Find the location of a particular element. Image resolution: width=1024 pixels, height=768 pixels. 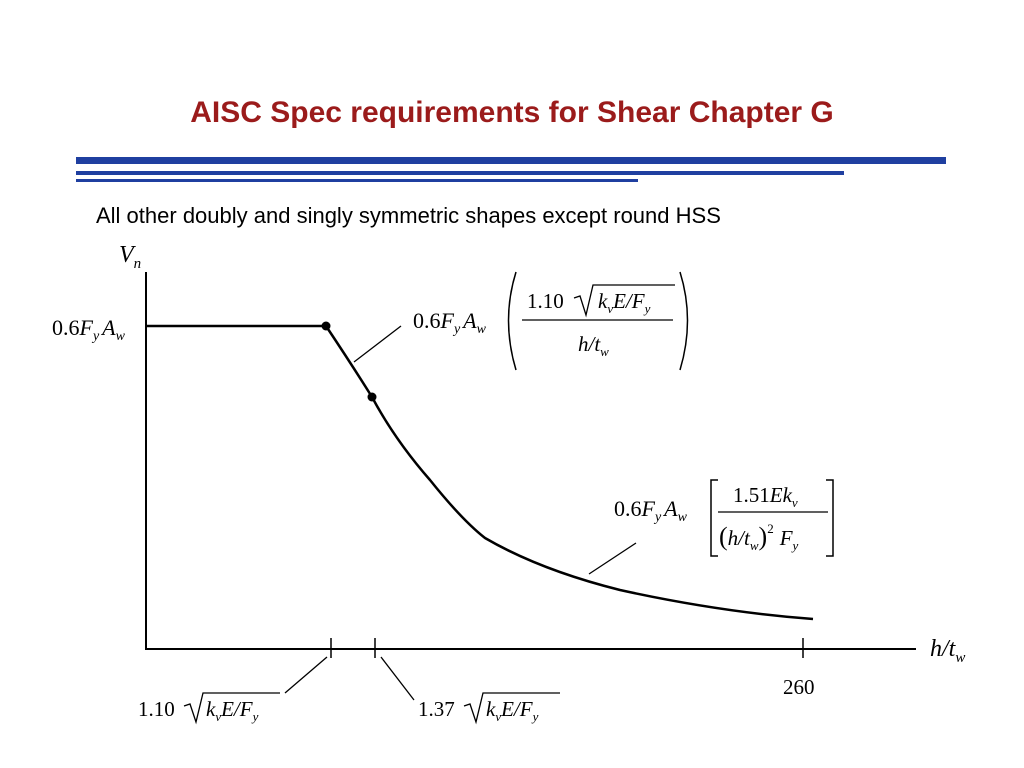

tick-label-2-coef: 1.37 is located at coordinates (436, 709).